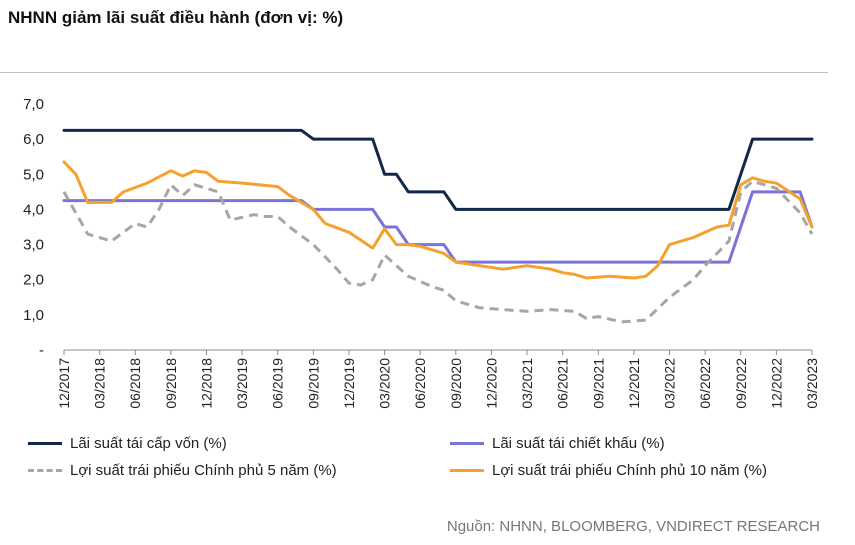  I want to click on legend-label-bond-5y: Lợi suất trái phiếu Chính phủ 5 năm (%), so click(203, 470).